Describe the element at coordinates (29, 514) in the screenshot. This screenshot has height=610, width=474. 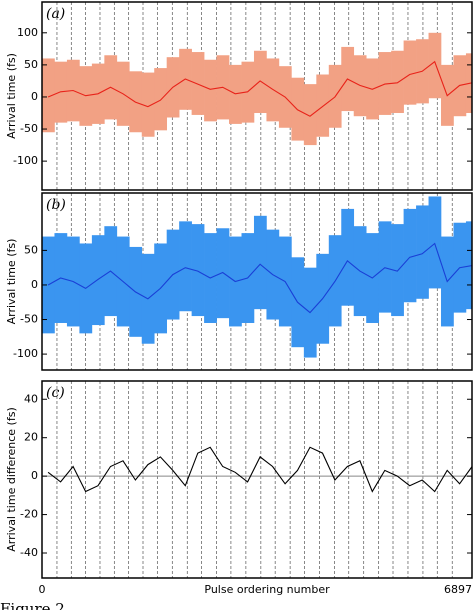
I see `y-tick-label: -20` at that location.